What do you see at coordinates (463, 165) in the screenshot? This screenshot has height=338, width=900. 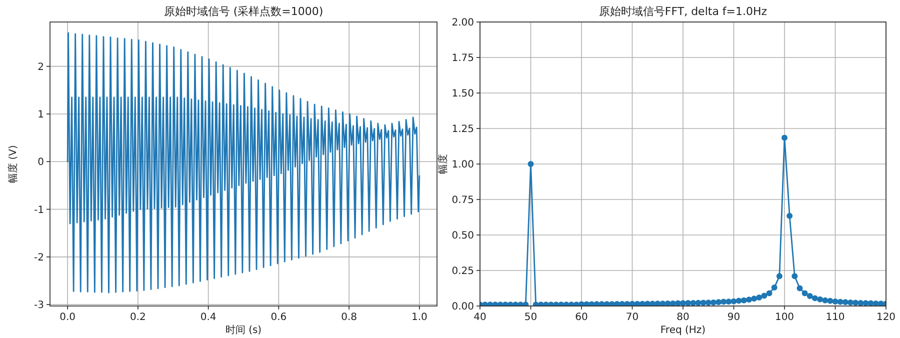 I see `y-tick-label: 1.00` at bounding box center [463, 165].